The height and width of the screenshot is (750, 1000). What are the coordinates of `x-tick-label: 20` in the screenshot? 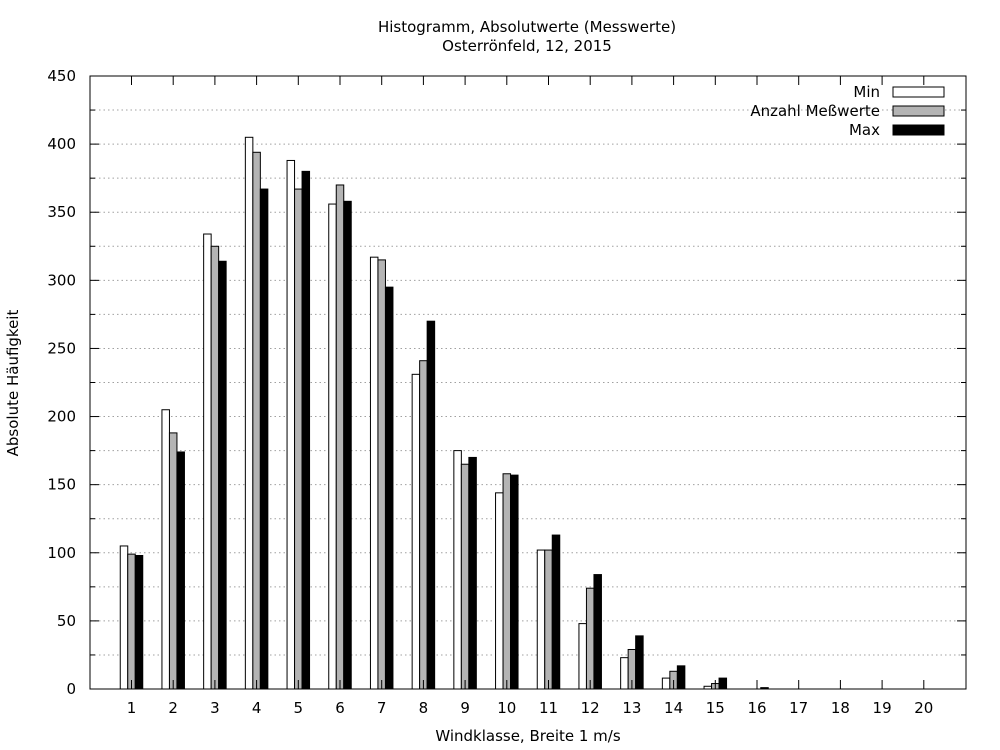 It's located at (923, 708).